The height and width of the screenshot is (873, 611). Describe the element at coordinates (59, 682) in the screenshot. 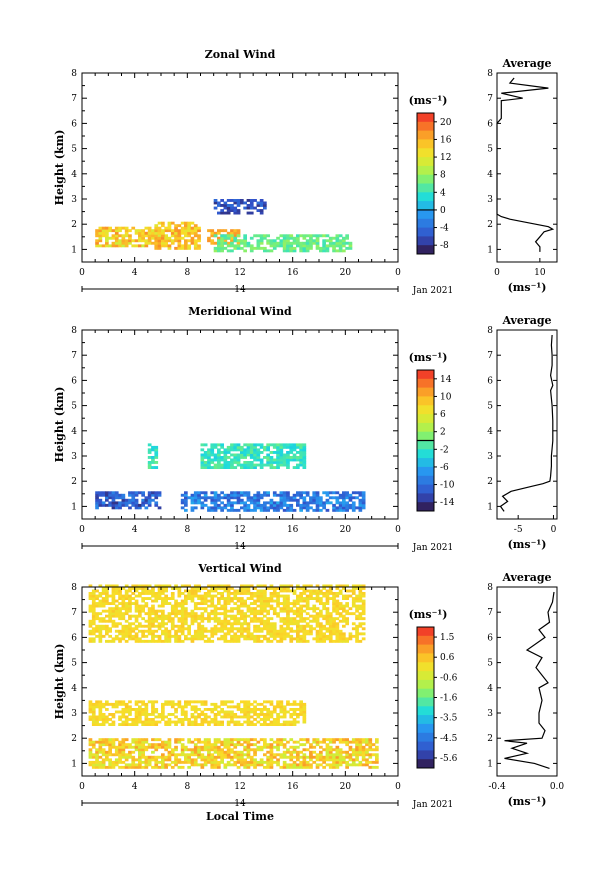

I see `y-axis-label: Height (km)` at that location.